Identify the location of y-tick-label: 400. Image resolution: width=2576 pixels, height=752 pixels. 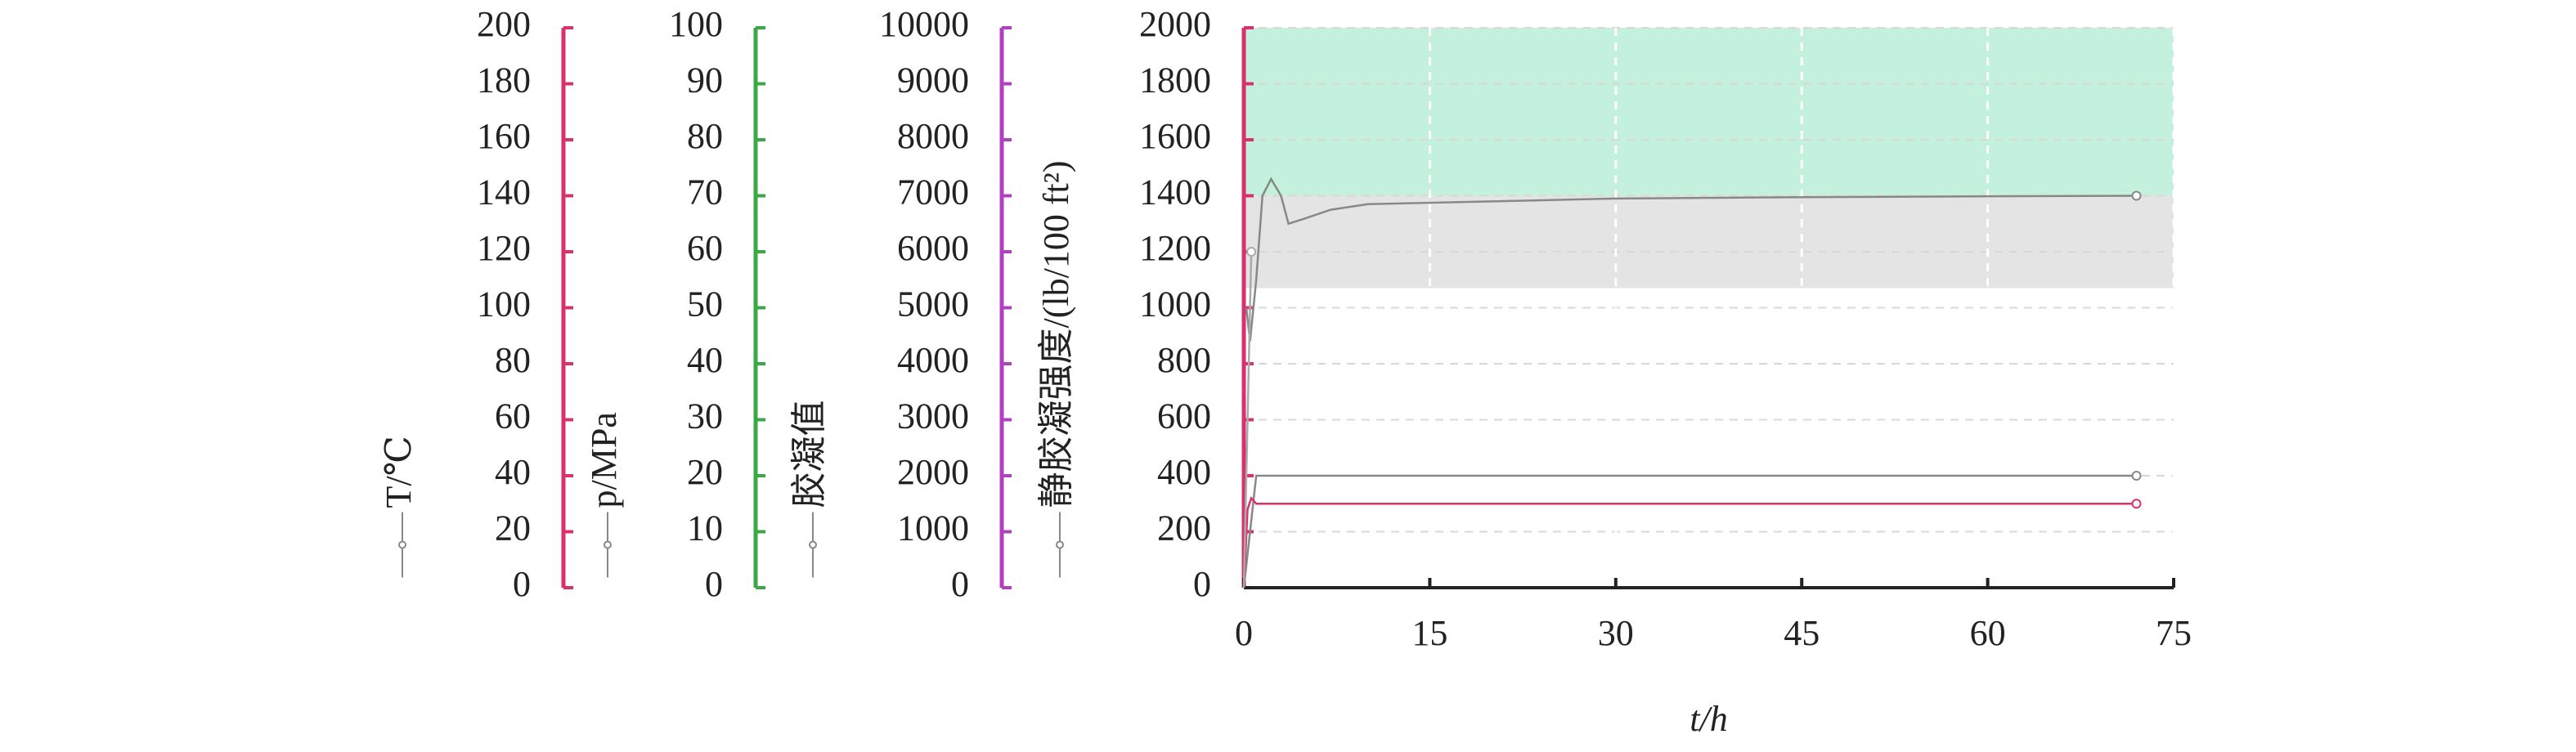
(1184, 472).